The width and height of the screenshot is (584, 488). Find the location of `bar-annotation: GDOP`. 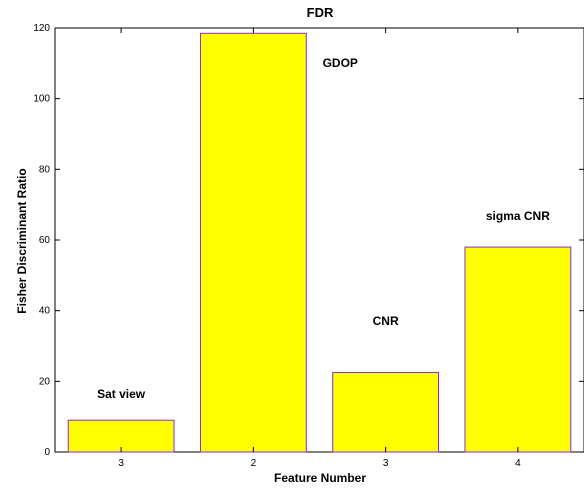

bar-annotation: GDOP is located at coordinates (340, 63).